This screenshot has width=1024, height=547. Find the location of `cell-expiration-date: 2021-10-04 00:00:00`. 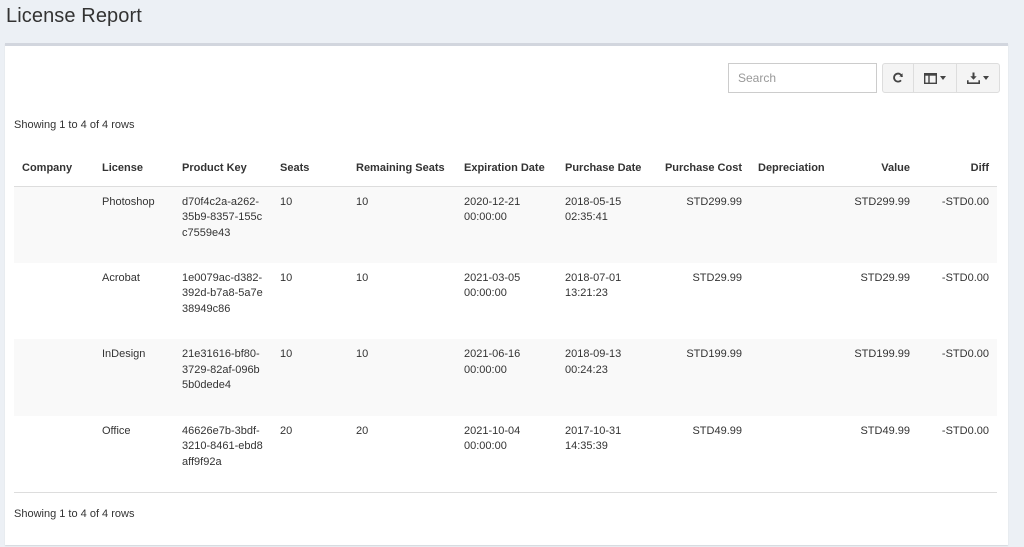

cell-expiration-date: 2021-10-04 00:00:00 is located at coordinates (506, 454).